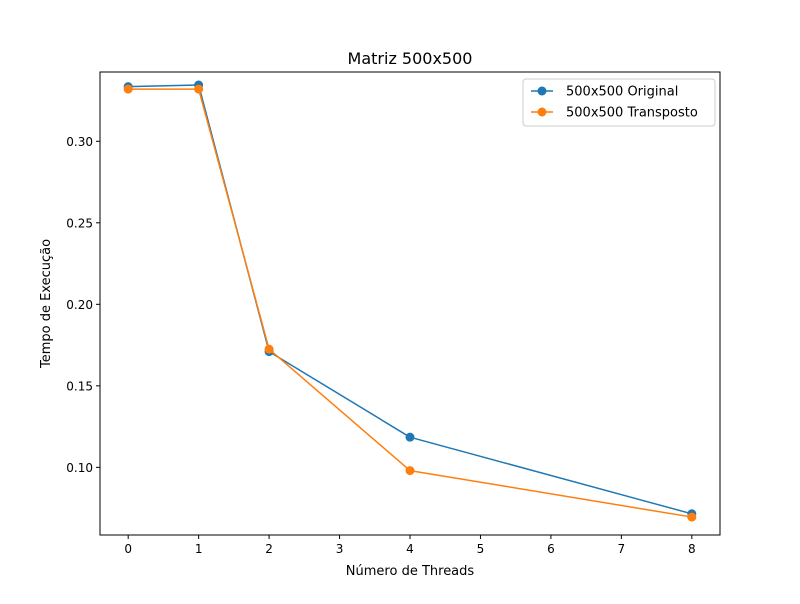 This screenshot has height=604, width=800. Describe the element at coordinates (410, 549) in the screenshot. I see `x-tick-label: 4` at that location.